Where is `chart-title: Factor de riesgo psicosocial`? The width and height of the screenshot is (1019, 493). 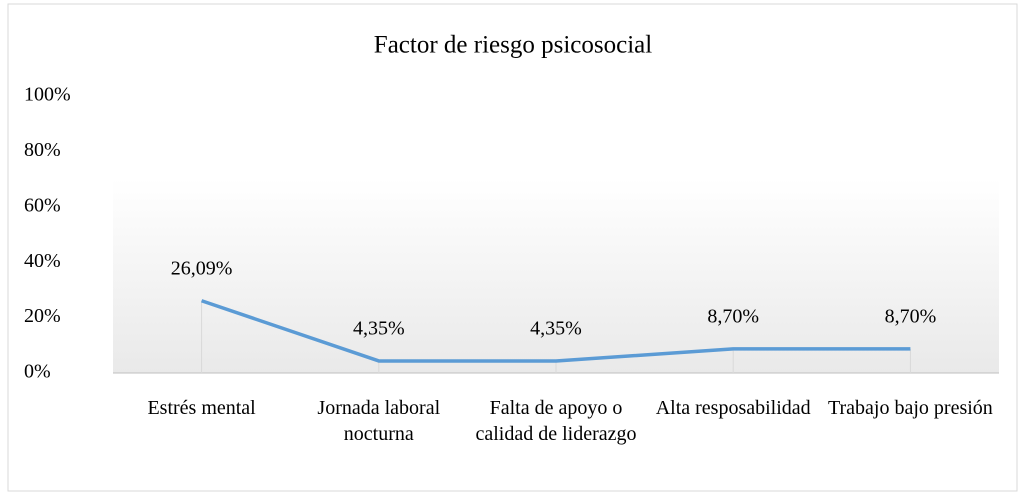 chart-title: Factor de riesgo psicosocial is located at coordinates (513, 45).